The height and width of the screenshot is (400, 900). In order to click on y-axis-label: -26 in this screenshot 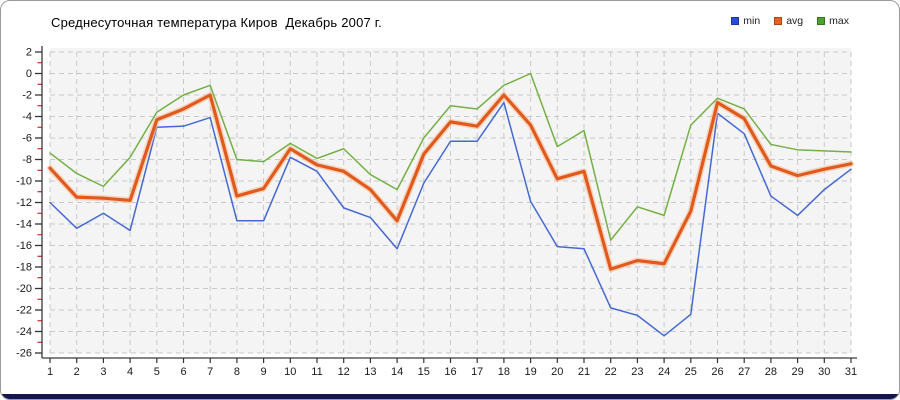, I will do `click(24, 354)`.